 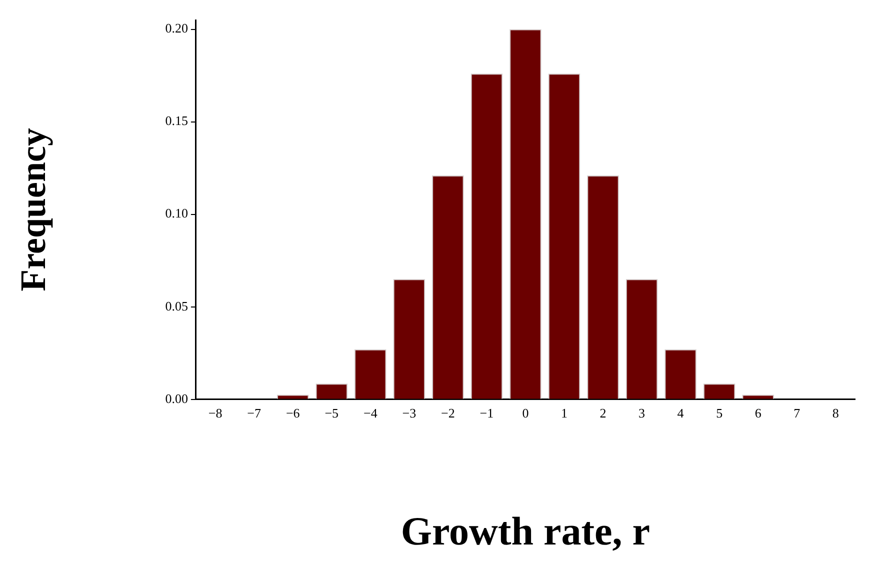 What do you see at coordinates (448, 413) in the screenshot?
I see `x-tick-label: −2` at bounding box center [448, 413].